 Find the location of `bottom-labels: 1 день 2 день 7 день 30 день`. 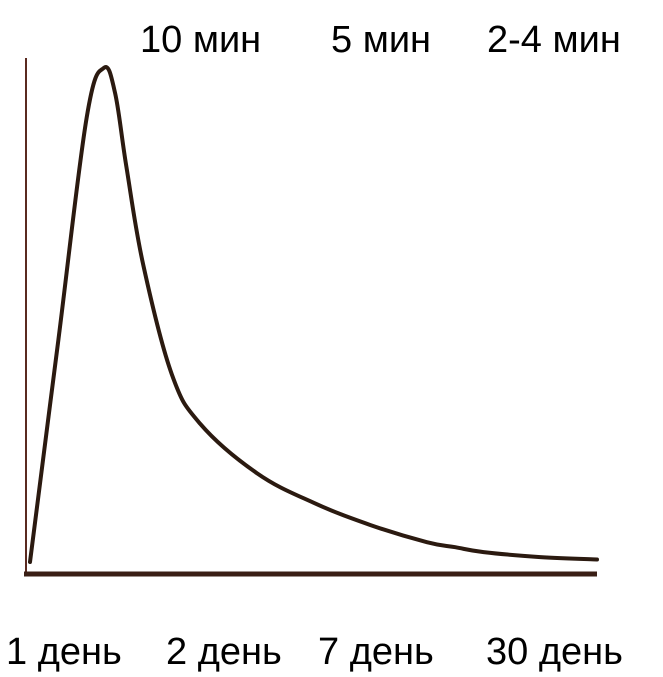

bottom-labels: 1 день 2 день 7 день 30 день is located at coordinates (314, 652).